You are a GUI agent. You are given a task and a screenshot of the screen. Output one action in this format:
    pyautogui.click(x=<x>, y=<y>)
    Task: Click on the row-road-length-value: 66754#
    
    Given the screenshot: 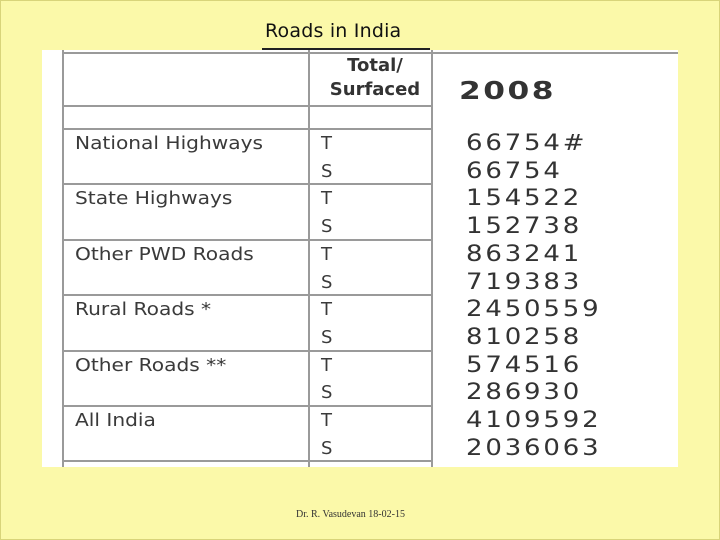 What is the action you would take?
    pyautogui.click(x=527, y=143)
    